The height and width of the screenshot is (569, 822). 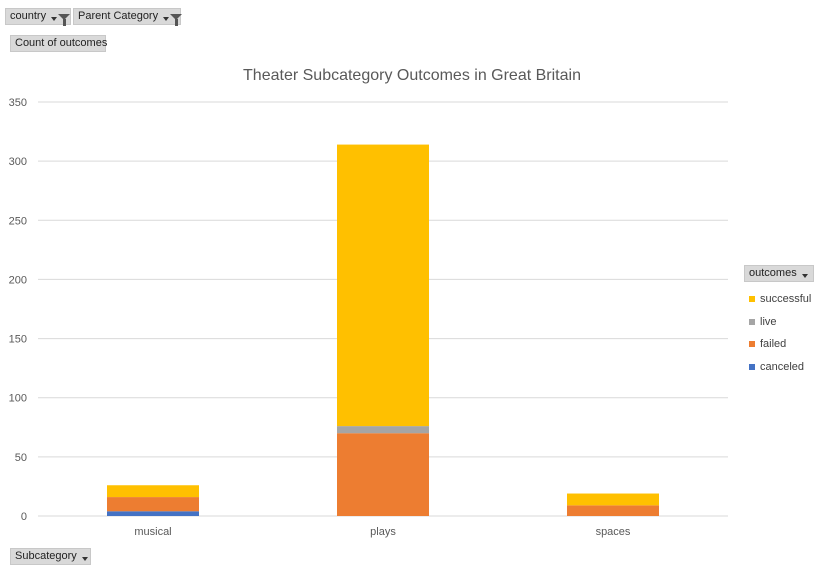 I want to click on legend-item-canceled: canceled, so click(x=780, y=367).